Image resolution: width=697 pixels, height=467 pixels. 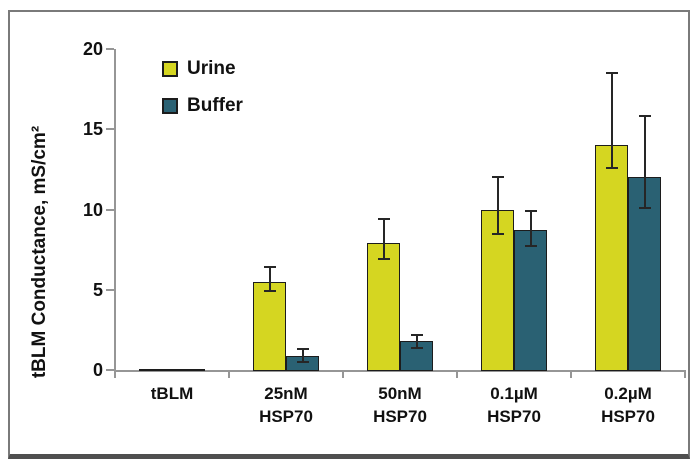 What do you see at coordinates (416, 347) in the screenshot?
I see `error-bar-buffer-2-cap-bottom` at bounding box center [416, 347].